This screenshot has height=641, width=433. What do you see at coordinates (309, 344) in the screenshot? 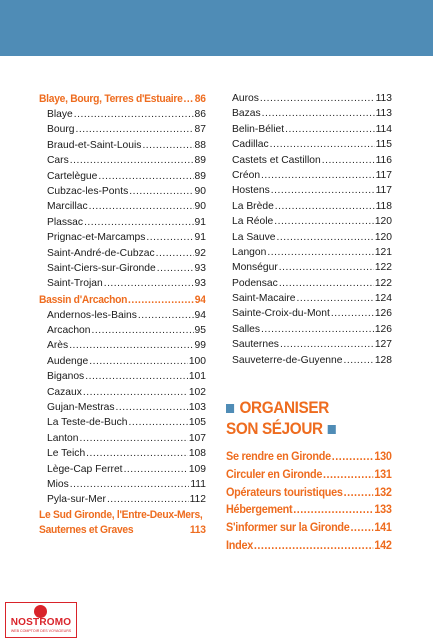
I see `toc-entry: Sauternes 127` at bounding box center [309, 344].